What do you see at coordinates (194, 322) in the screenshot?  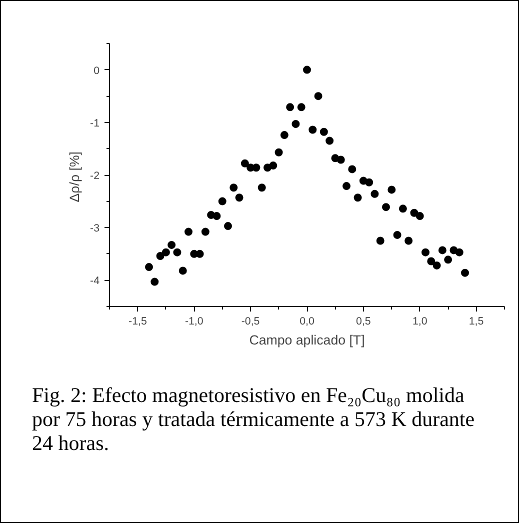 I see `x-tick-label: -1,0` at bounding box center [194, 322].